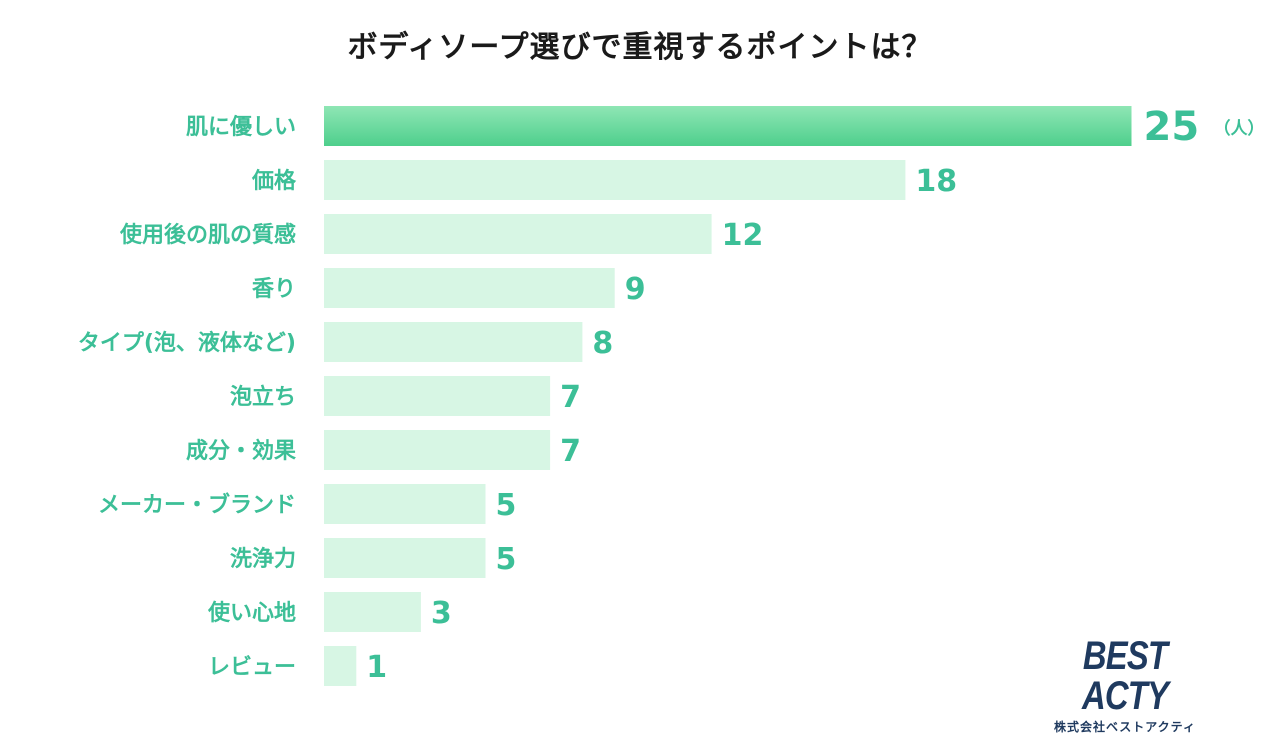 Image resolution: width=1280 pixels, height=735 pixels. I want to click on value-label: 12, so click(743, 235).